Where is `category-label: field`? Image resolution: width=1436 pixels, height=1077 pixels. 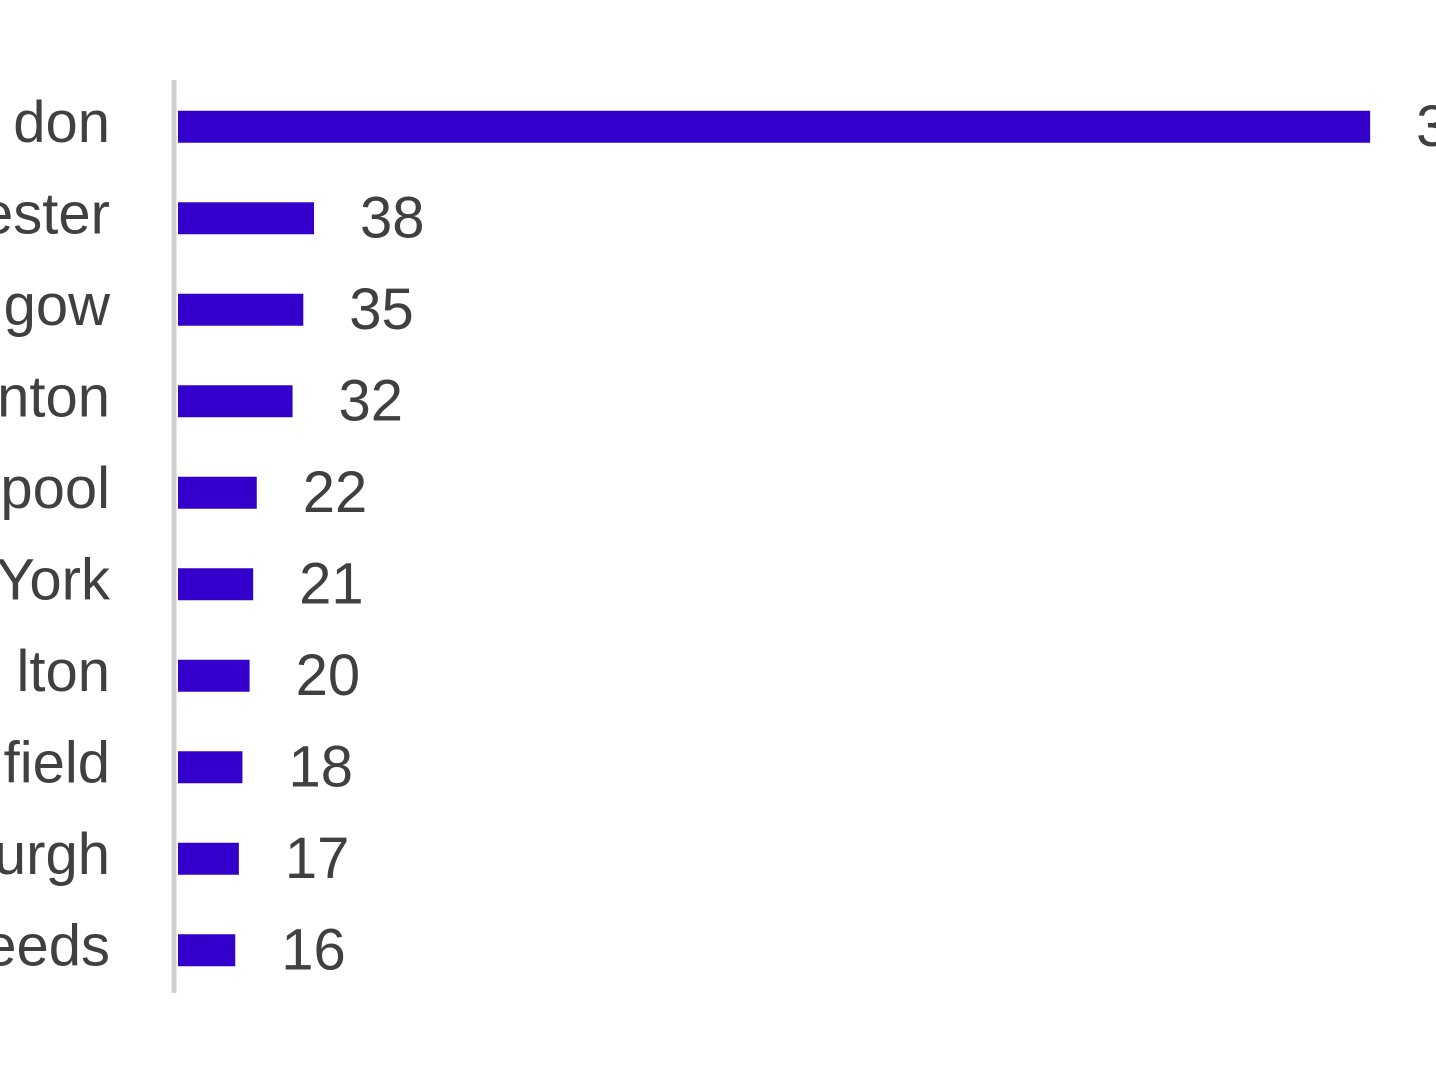 category-label: field is located at coordinates (57, 763).